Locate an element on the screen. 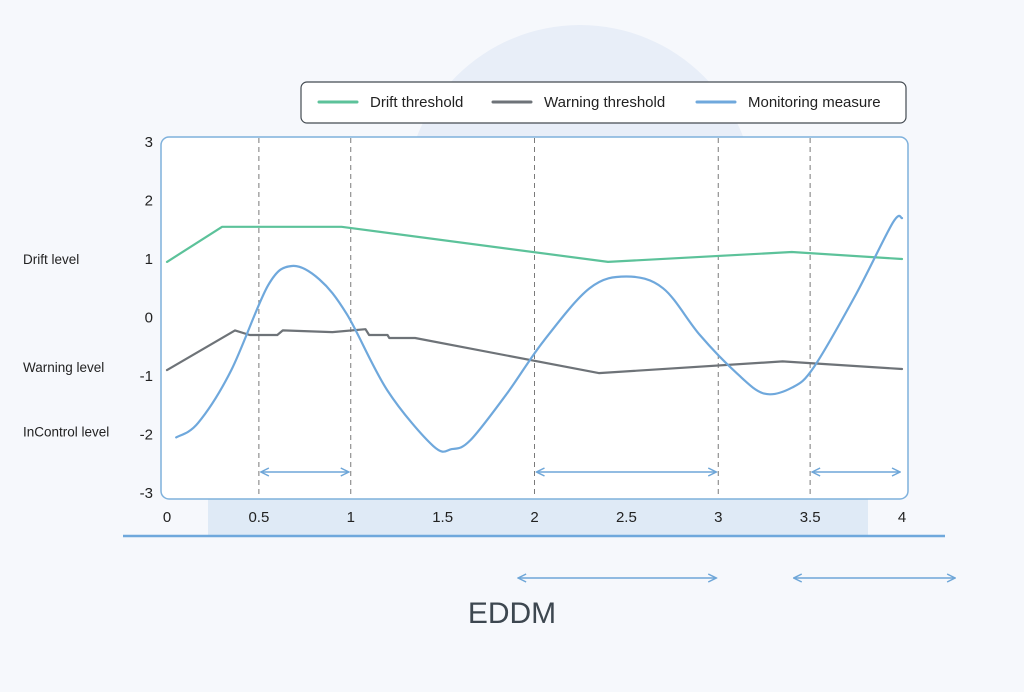 This screenshot has height=692, width=1024. y-axis-ticks: 3 2 1 0 -1 -2 -3 is located at coordinates (146, 318).